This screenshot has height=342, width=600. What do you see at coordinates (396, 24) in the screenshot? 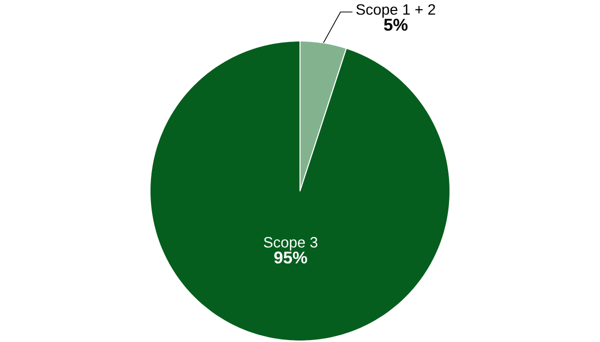
I see `data-label: 5%` at bounding box center [396, 24].